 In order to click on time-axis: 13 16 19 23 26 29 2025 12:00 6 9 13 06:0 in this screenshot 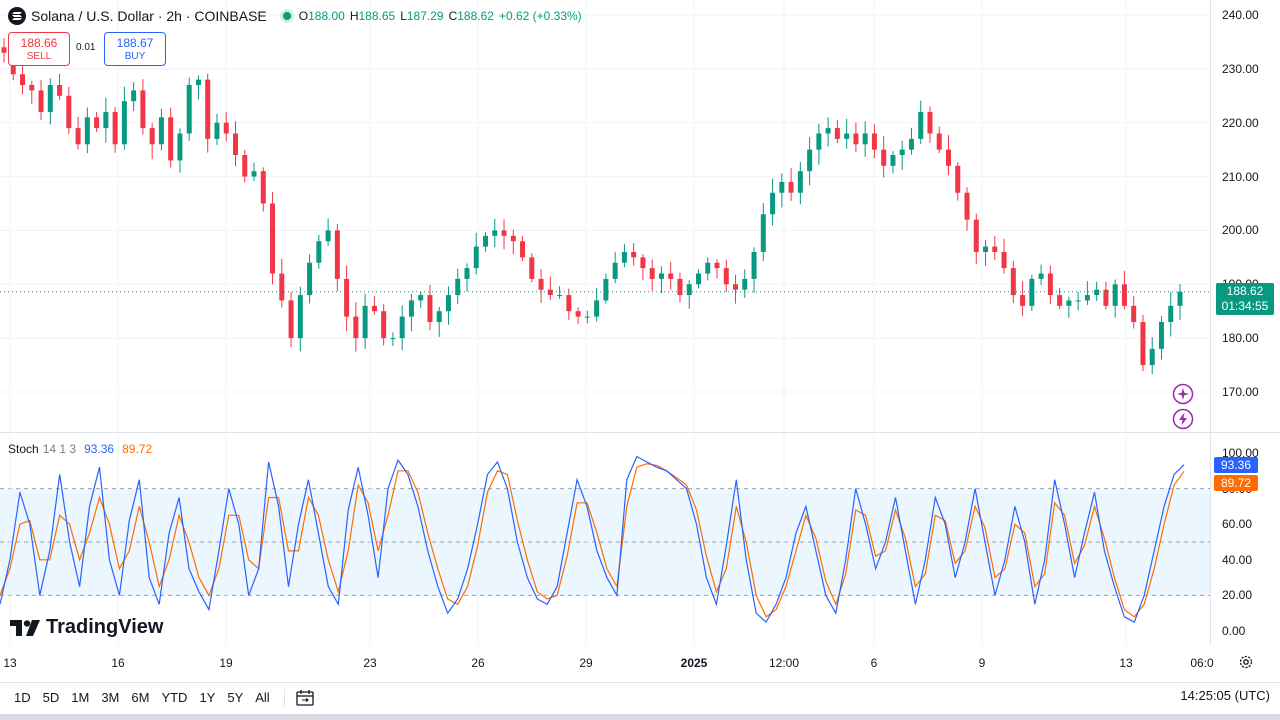, I will do `click(606, 663)`.